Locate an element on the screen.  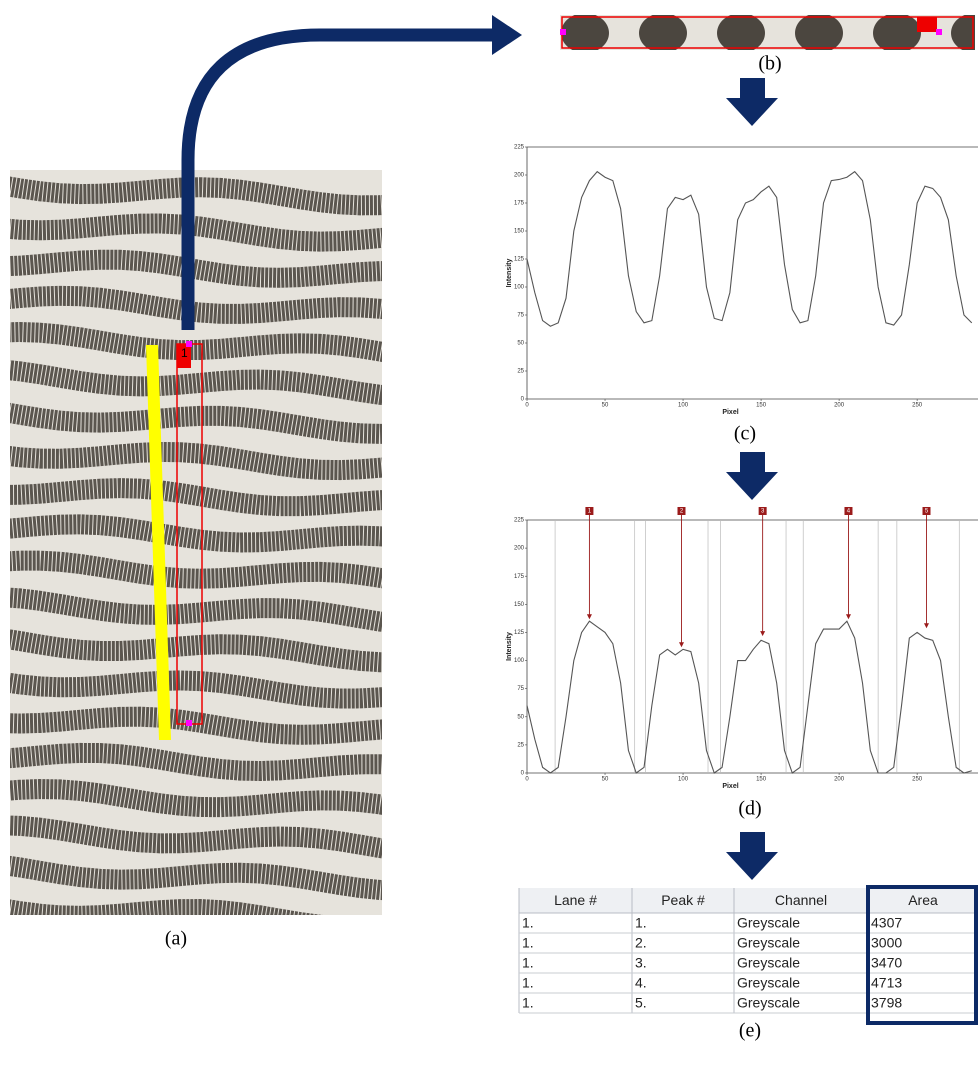
yellow-line is located at coordinates (158, 542).